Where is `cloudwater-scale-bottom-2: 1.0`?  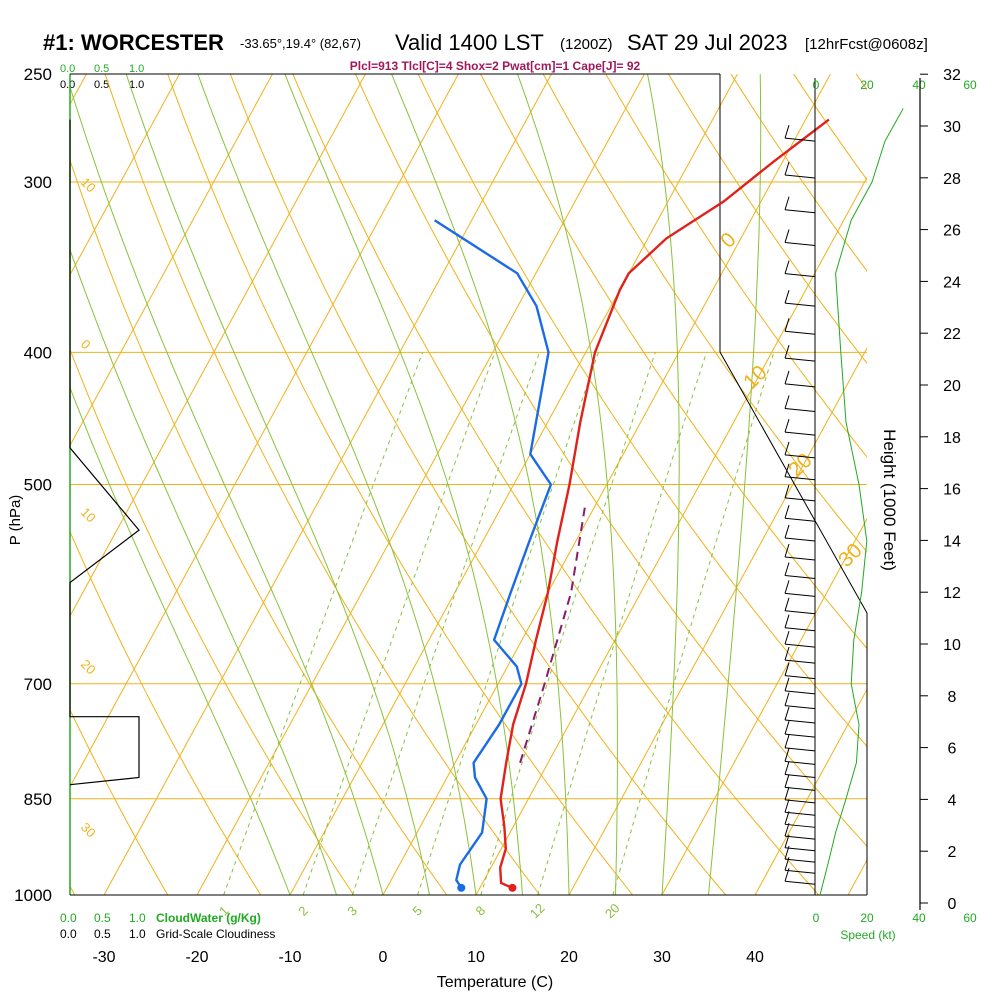
cloudwater-scale-bottom-2: 1.0 is located at coordinates (137, 918).